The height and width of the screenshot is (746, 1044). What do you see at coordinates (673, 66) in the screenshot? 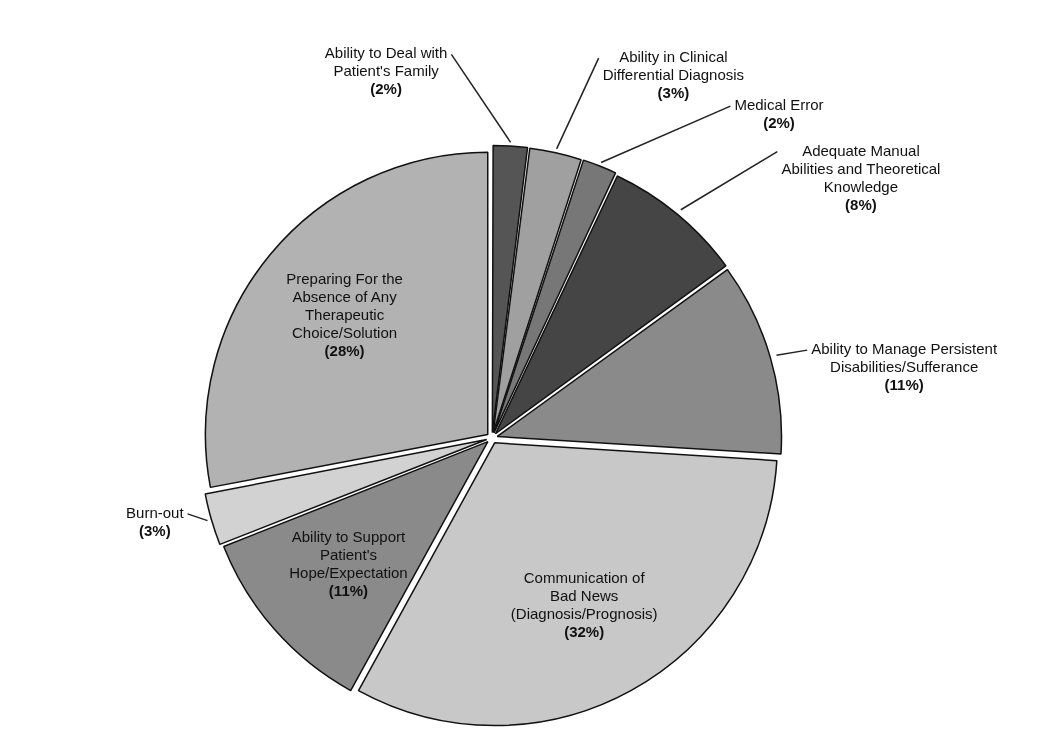
I see `slice-label: Ability in Clinical Differential Diagnosis` at bounding box center [673, 66].